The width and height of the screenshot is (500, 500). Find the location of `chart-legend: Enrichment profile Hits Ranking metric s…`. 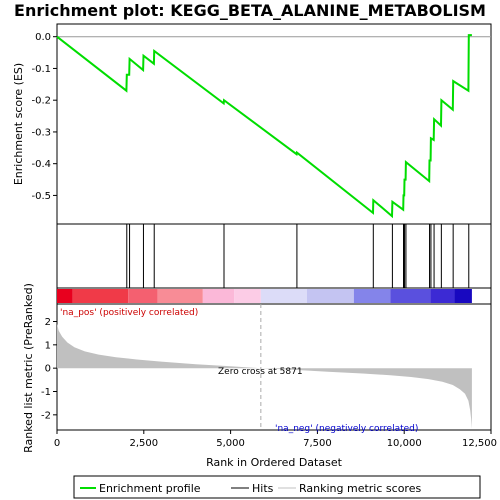

chart-legend: Enrichment profile Hits Ranking metric s… is located at coordinates (277, 487).